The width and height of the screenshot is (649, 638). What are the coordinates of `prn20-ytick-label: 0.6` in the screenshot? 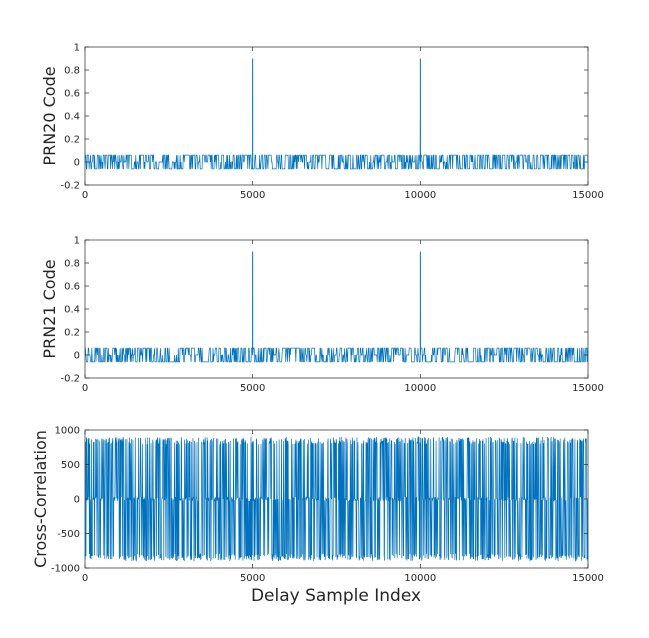 It's located at (72, 94).